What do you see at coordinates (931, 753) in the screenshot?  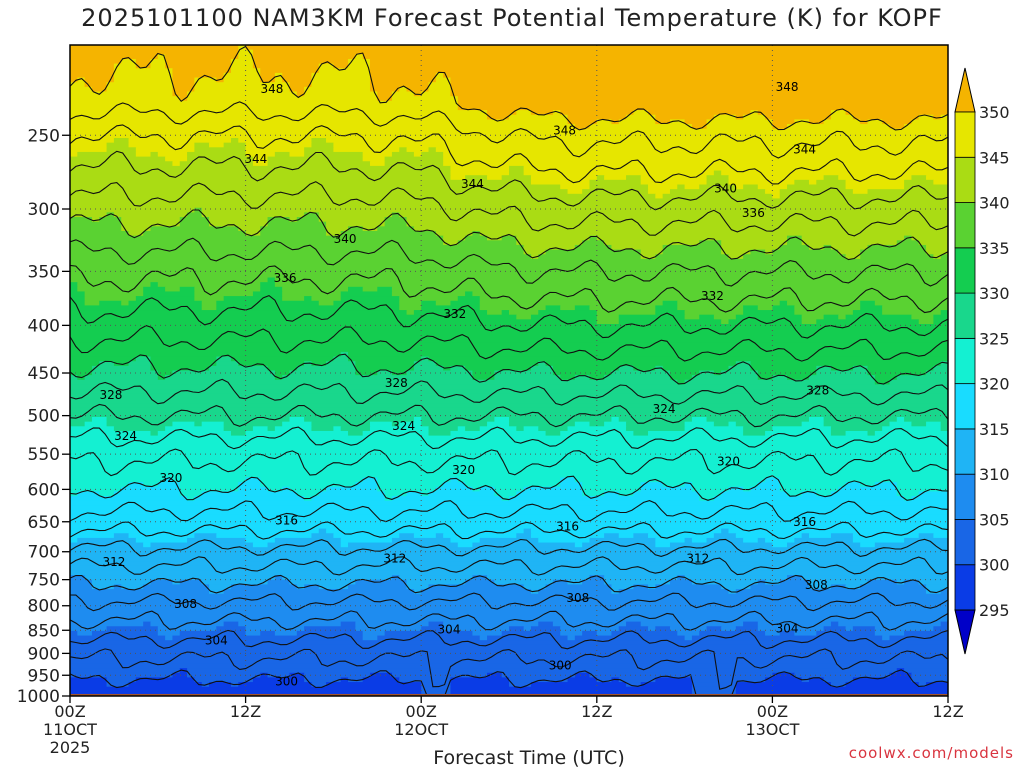 I see `credit-text: coolwx.com/models` at bounding box center [931, 753].